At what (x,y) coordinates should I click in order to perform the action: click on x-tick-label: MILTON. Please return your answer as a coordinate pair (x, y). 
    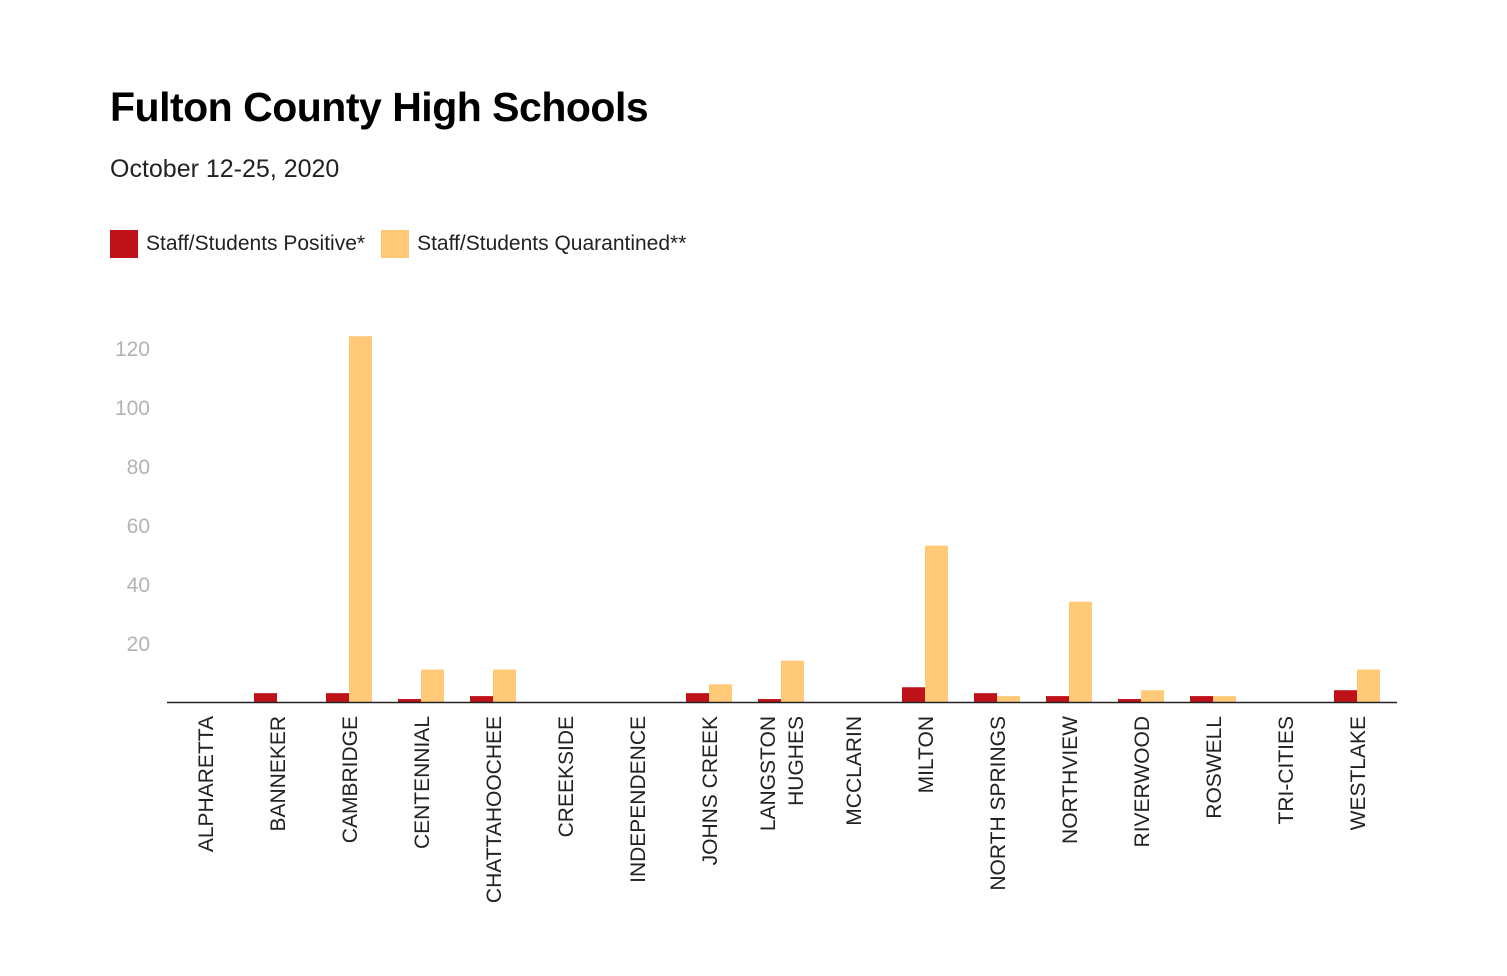
    Looking at the image, I should click on (926, 754).